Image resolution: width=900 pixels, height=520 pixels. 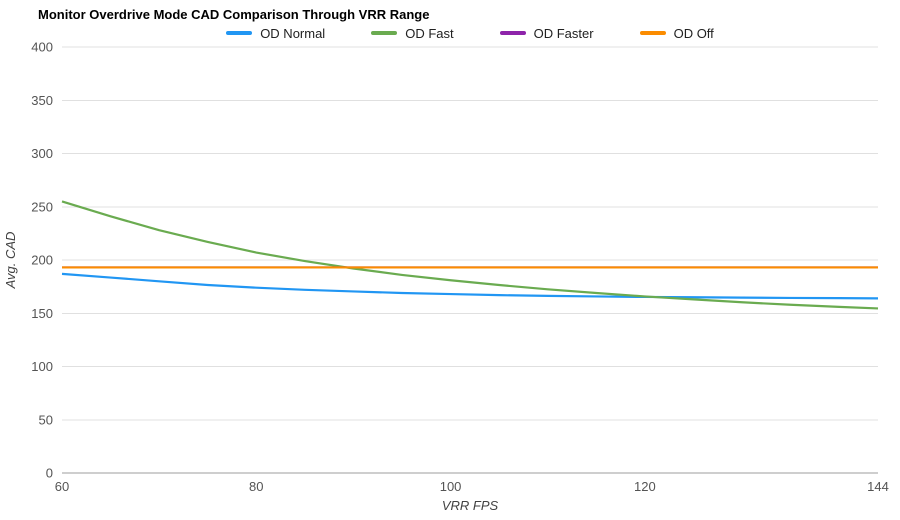 What do you see at coordinates (470, 505) in the screenshot?
I see `x-axis-title: VRR FPS` at bounding box center [470, 505].